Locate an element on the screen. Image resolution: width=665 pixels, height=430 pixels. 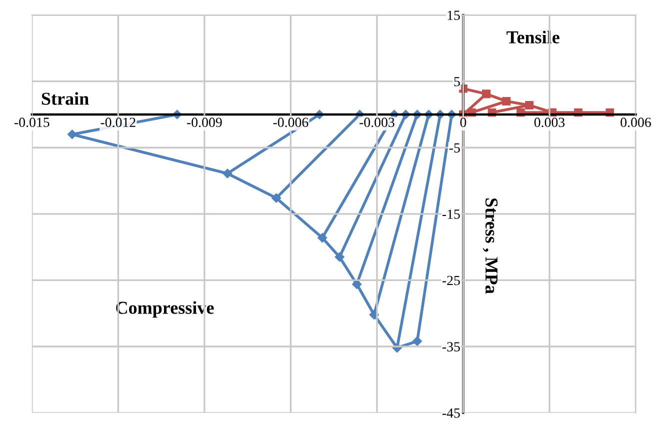
x-axis-title: Strain is located at coordinates (65, 98).